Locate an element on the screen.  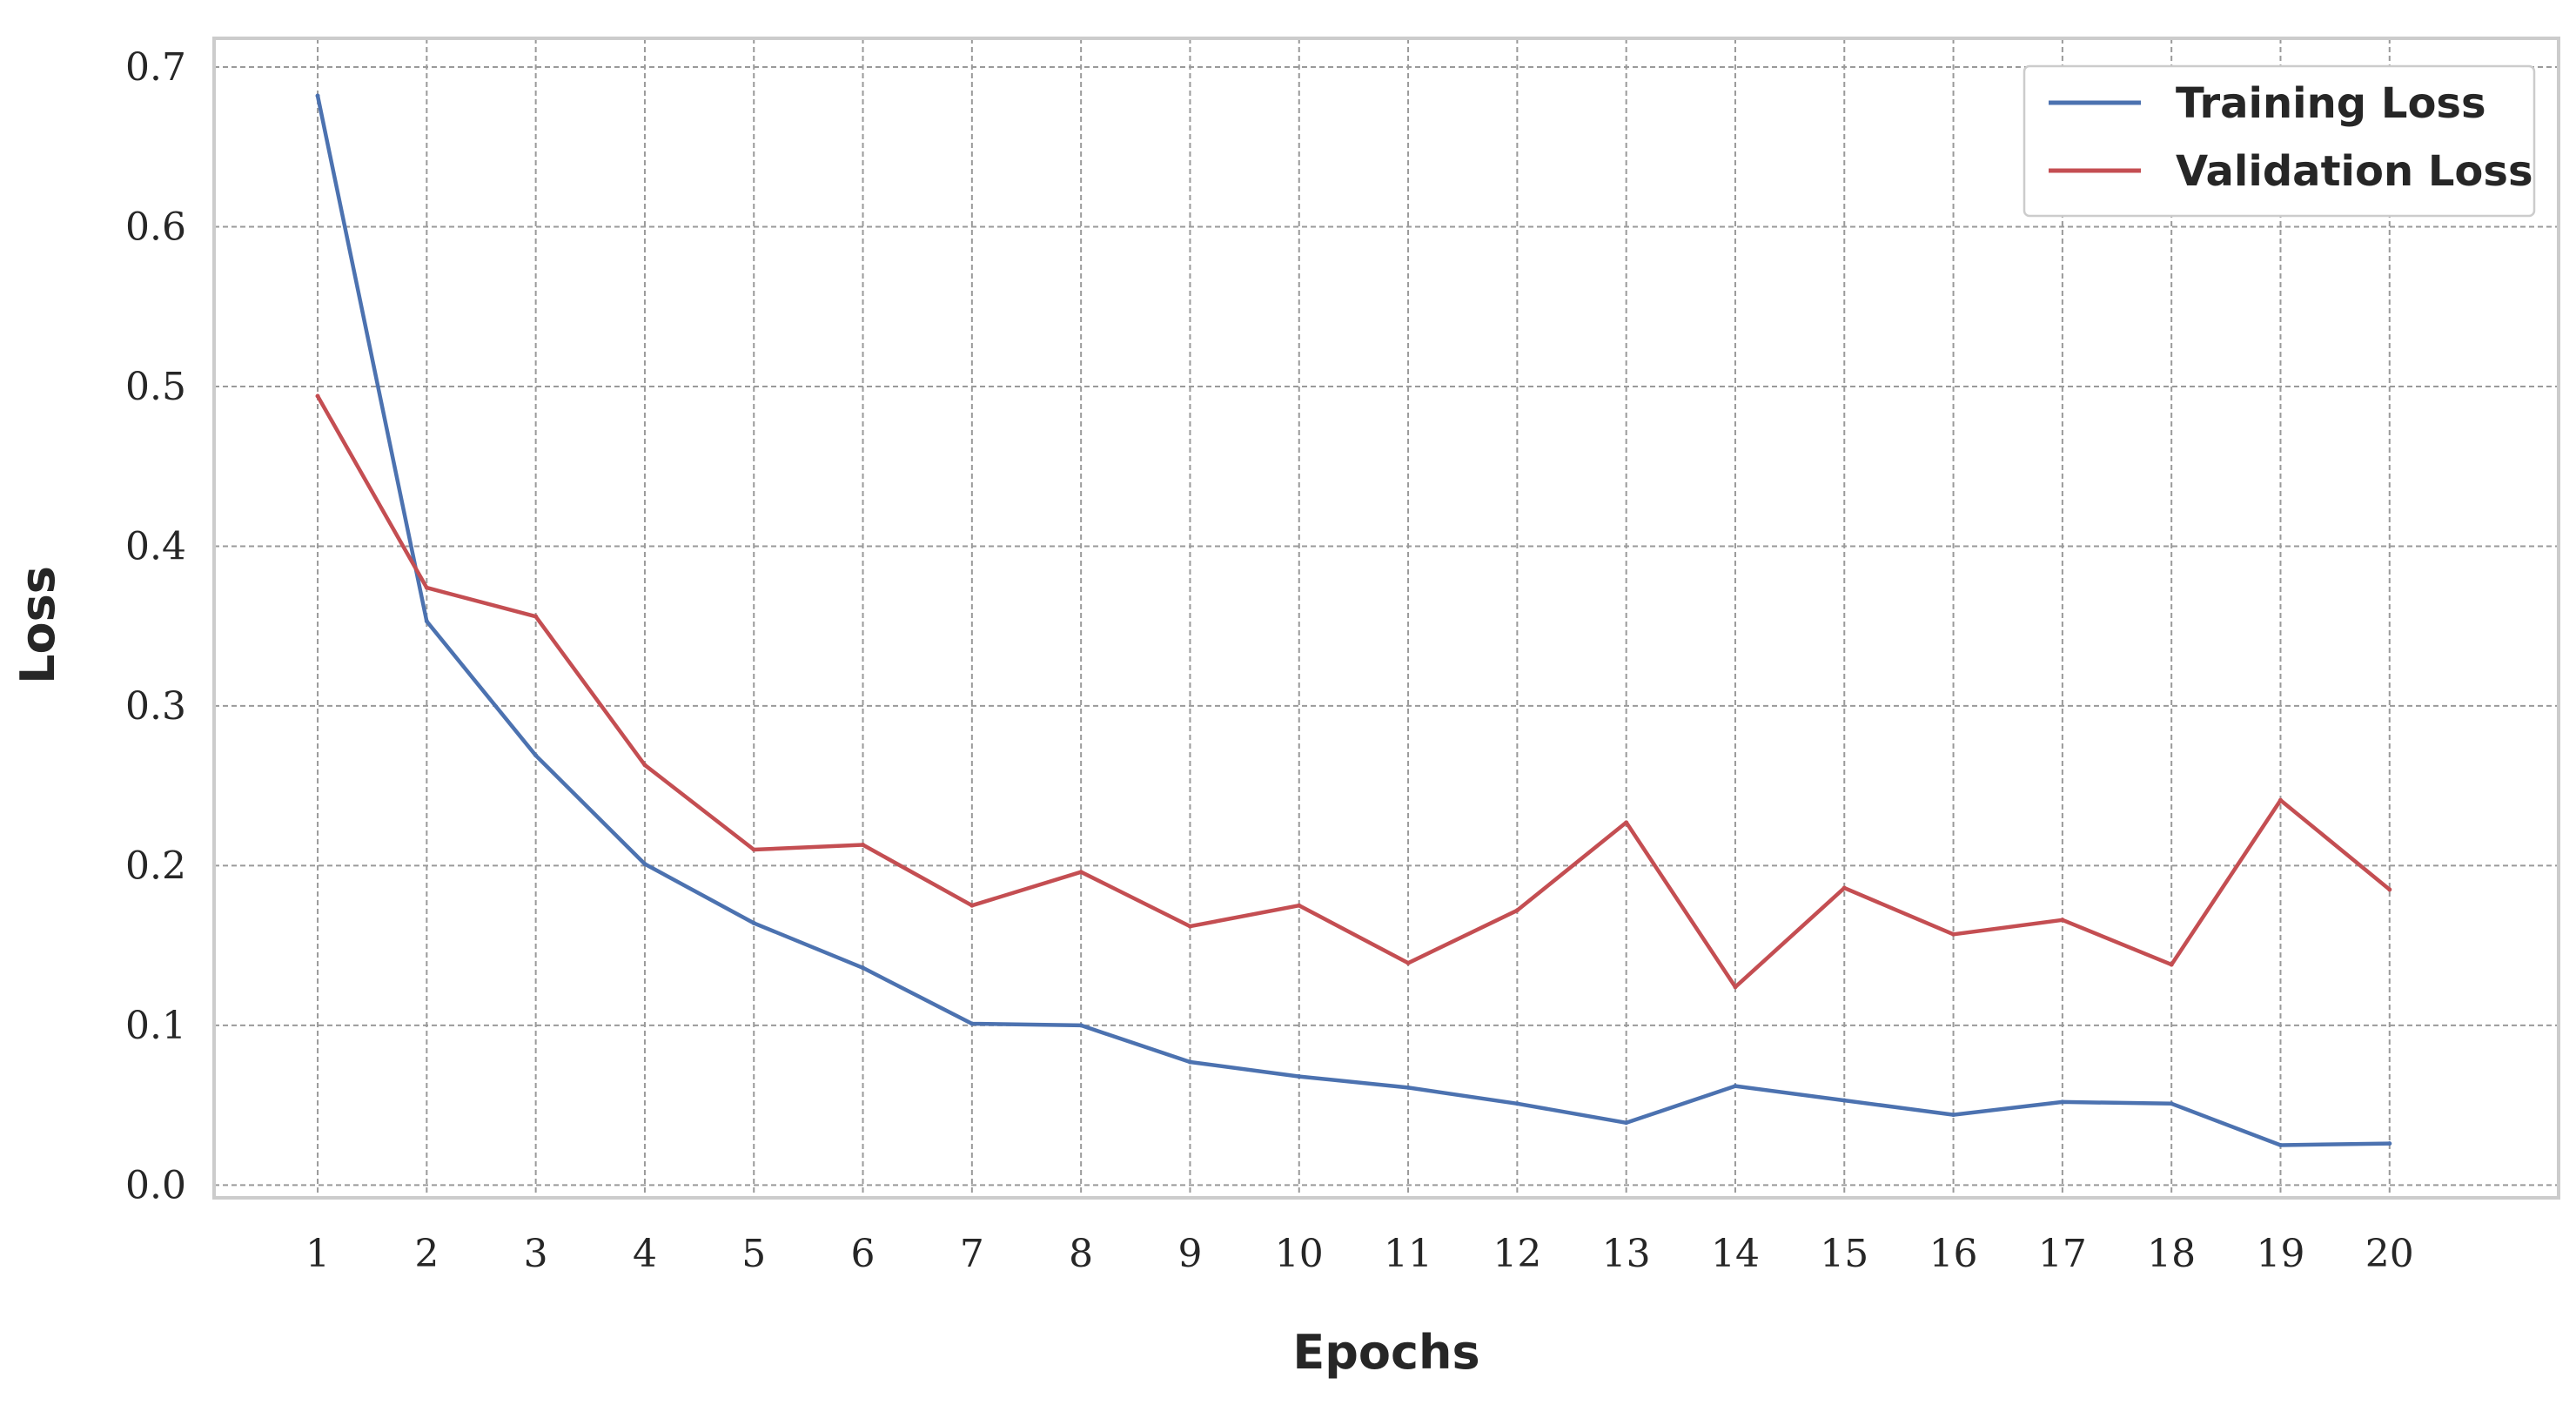
y-tick-labels: 0.0 0.1 0.2 0.3 0.4 0.5 0.6 0.7 is located at coordinates (155, 626).